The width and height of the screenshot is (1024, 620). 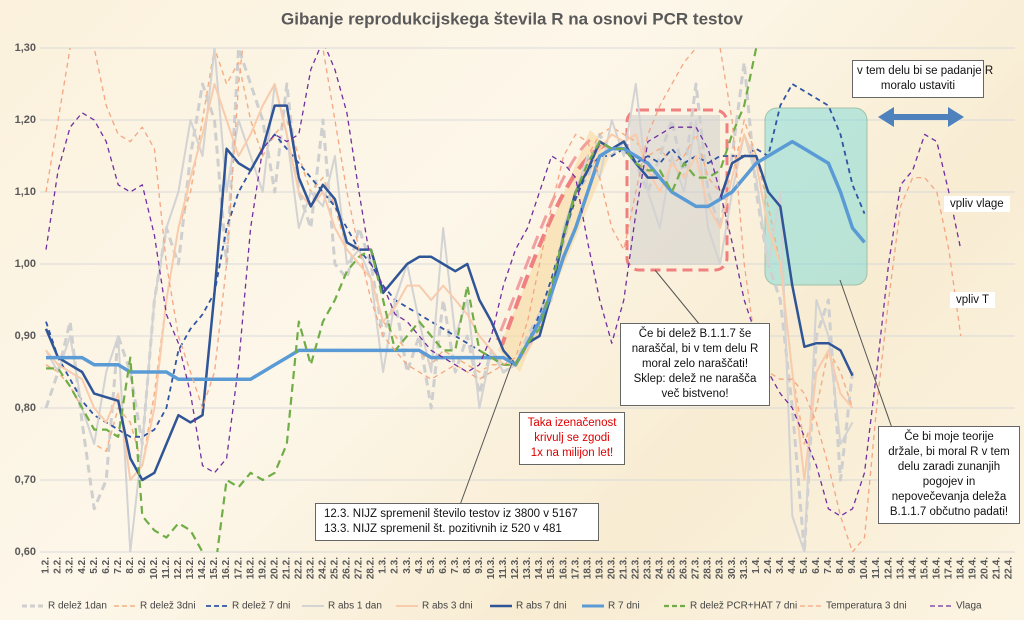 I want to click on x-tick-label: 22.2., so click(x=298, y=568).